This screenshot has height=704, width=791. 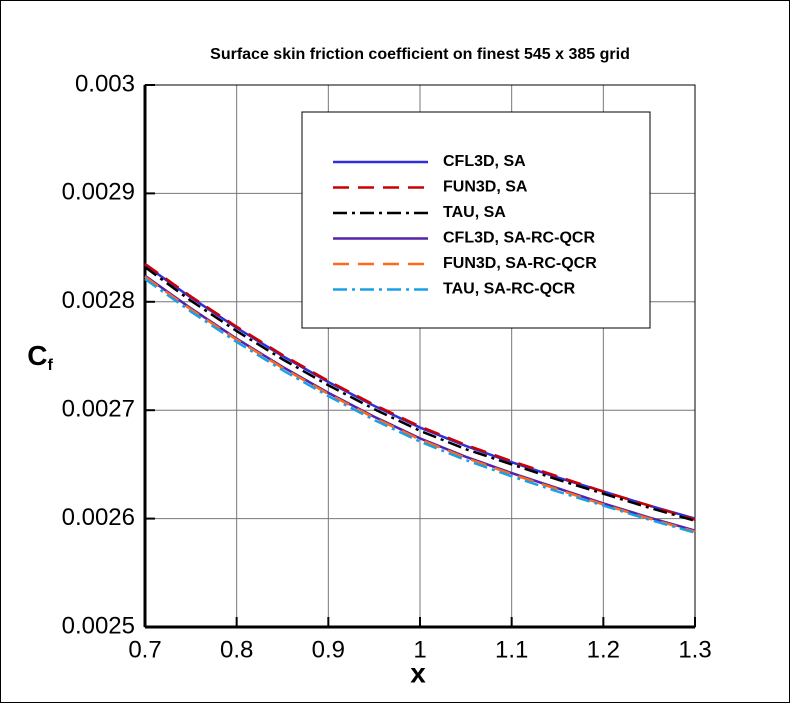 What do you see at coordinates (511, 649) in the screenshot?
I see `x-tick-label: 1.1` at bounding box center [511, 649].